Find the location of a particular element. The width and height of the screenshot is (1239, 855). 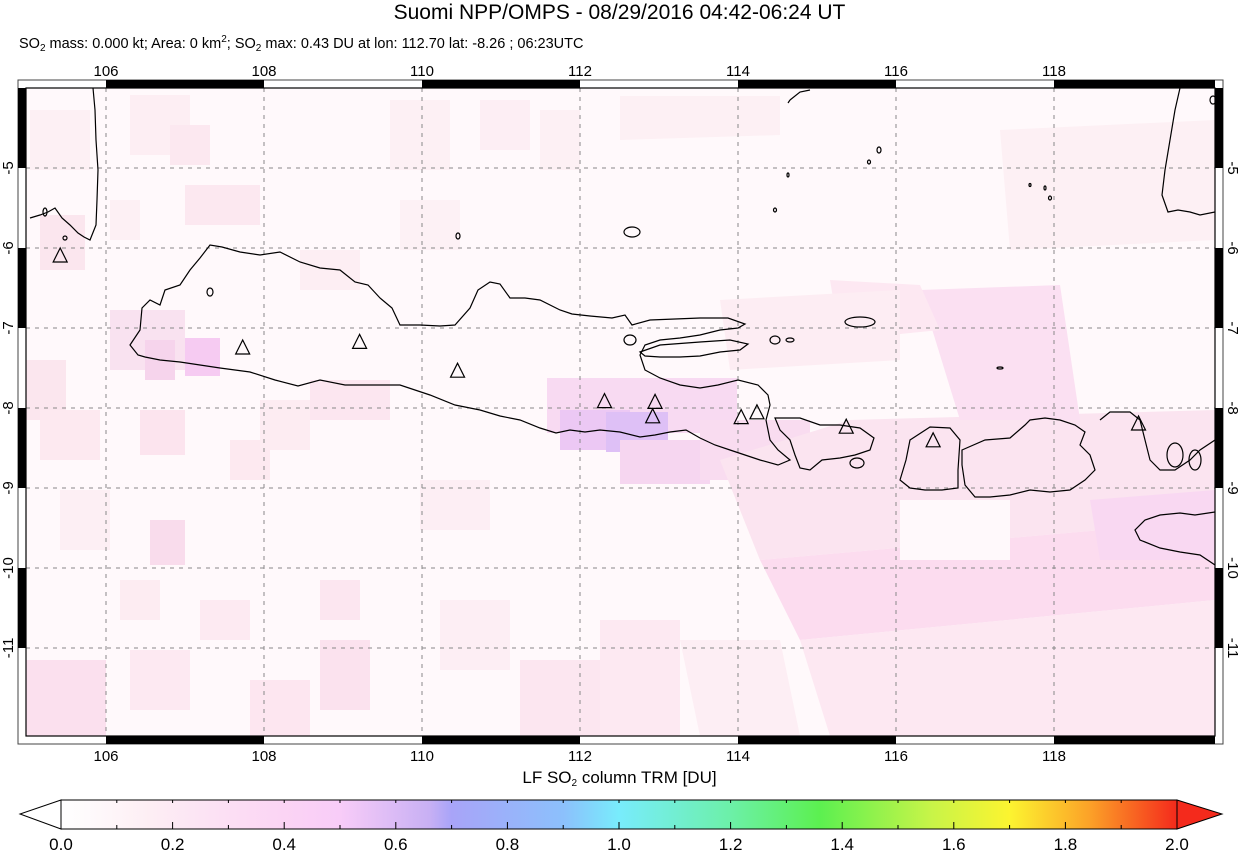

coastline-java is located at coordinates (460, 355).